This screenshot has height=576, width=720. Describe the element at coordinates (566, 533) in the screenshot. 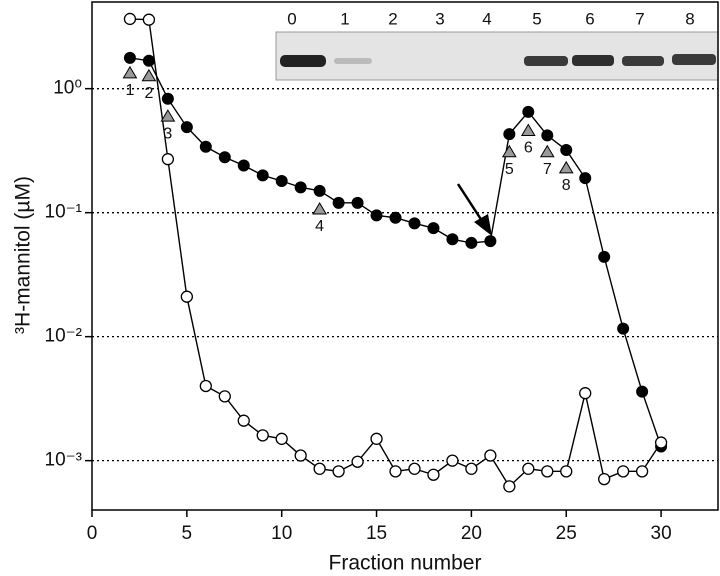

I see `x-tick-label: 25` at that location.